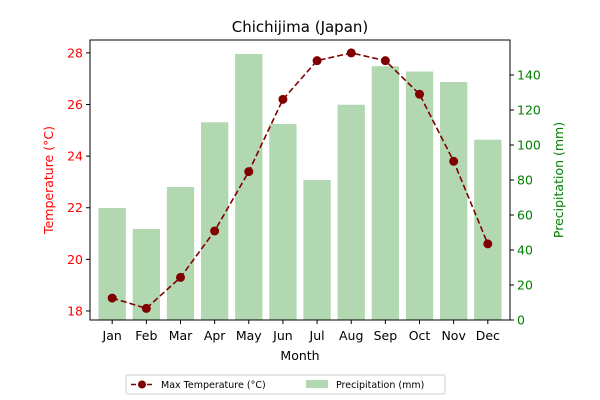 The width and height of the screenshot is (600, 400). Describe the element at coordinates (525, 180) in the screenshot. I see `right-y-tick-label: 80` at that location.